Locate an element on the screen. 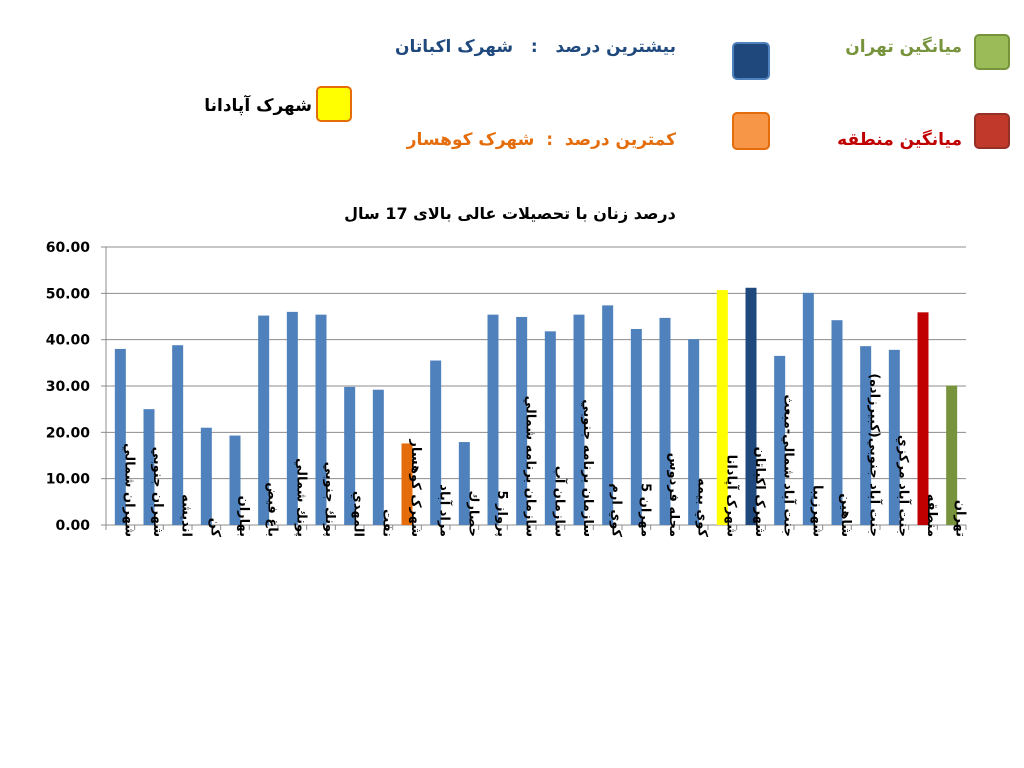 This screenshot has height=768, width=1024. y-tick-label: 60.00 is located at coordinates (68, 248).